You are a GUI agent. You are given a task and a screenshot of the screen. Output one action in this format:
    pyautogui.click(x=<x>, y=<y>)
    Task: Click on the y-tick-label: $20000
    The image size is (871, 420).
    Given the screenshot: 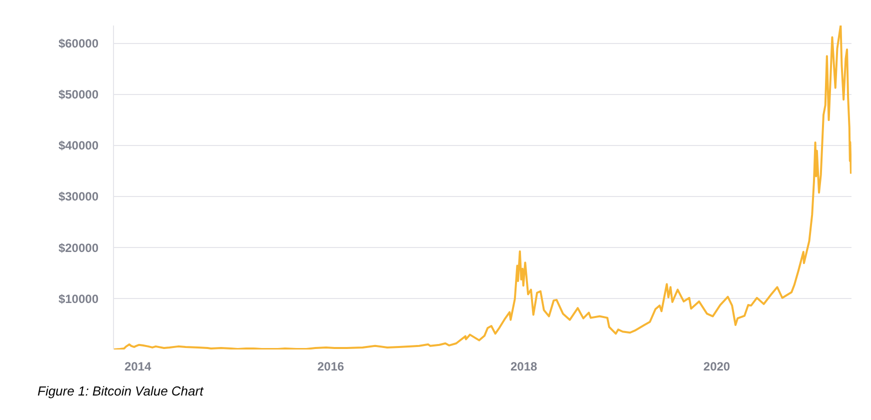 What is the action you would take?
    pyautogui.click(x=78, y=247)
    